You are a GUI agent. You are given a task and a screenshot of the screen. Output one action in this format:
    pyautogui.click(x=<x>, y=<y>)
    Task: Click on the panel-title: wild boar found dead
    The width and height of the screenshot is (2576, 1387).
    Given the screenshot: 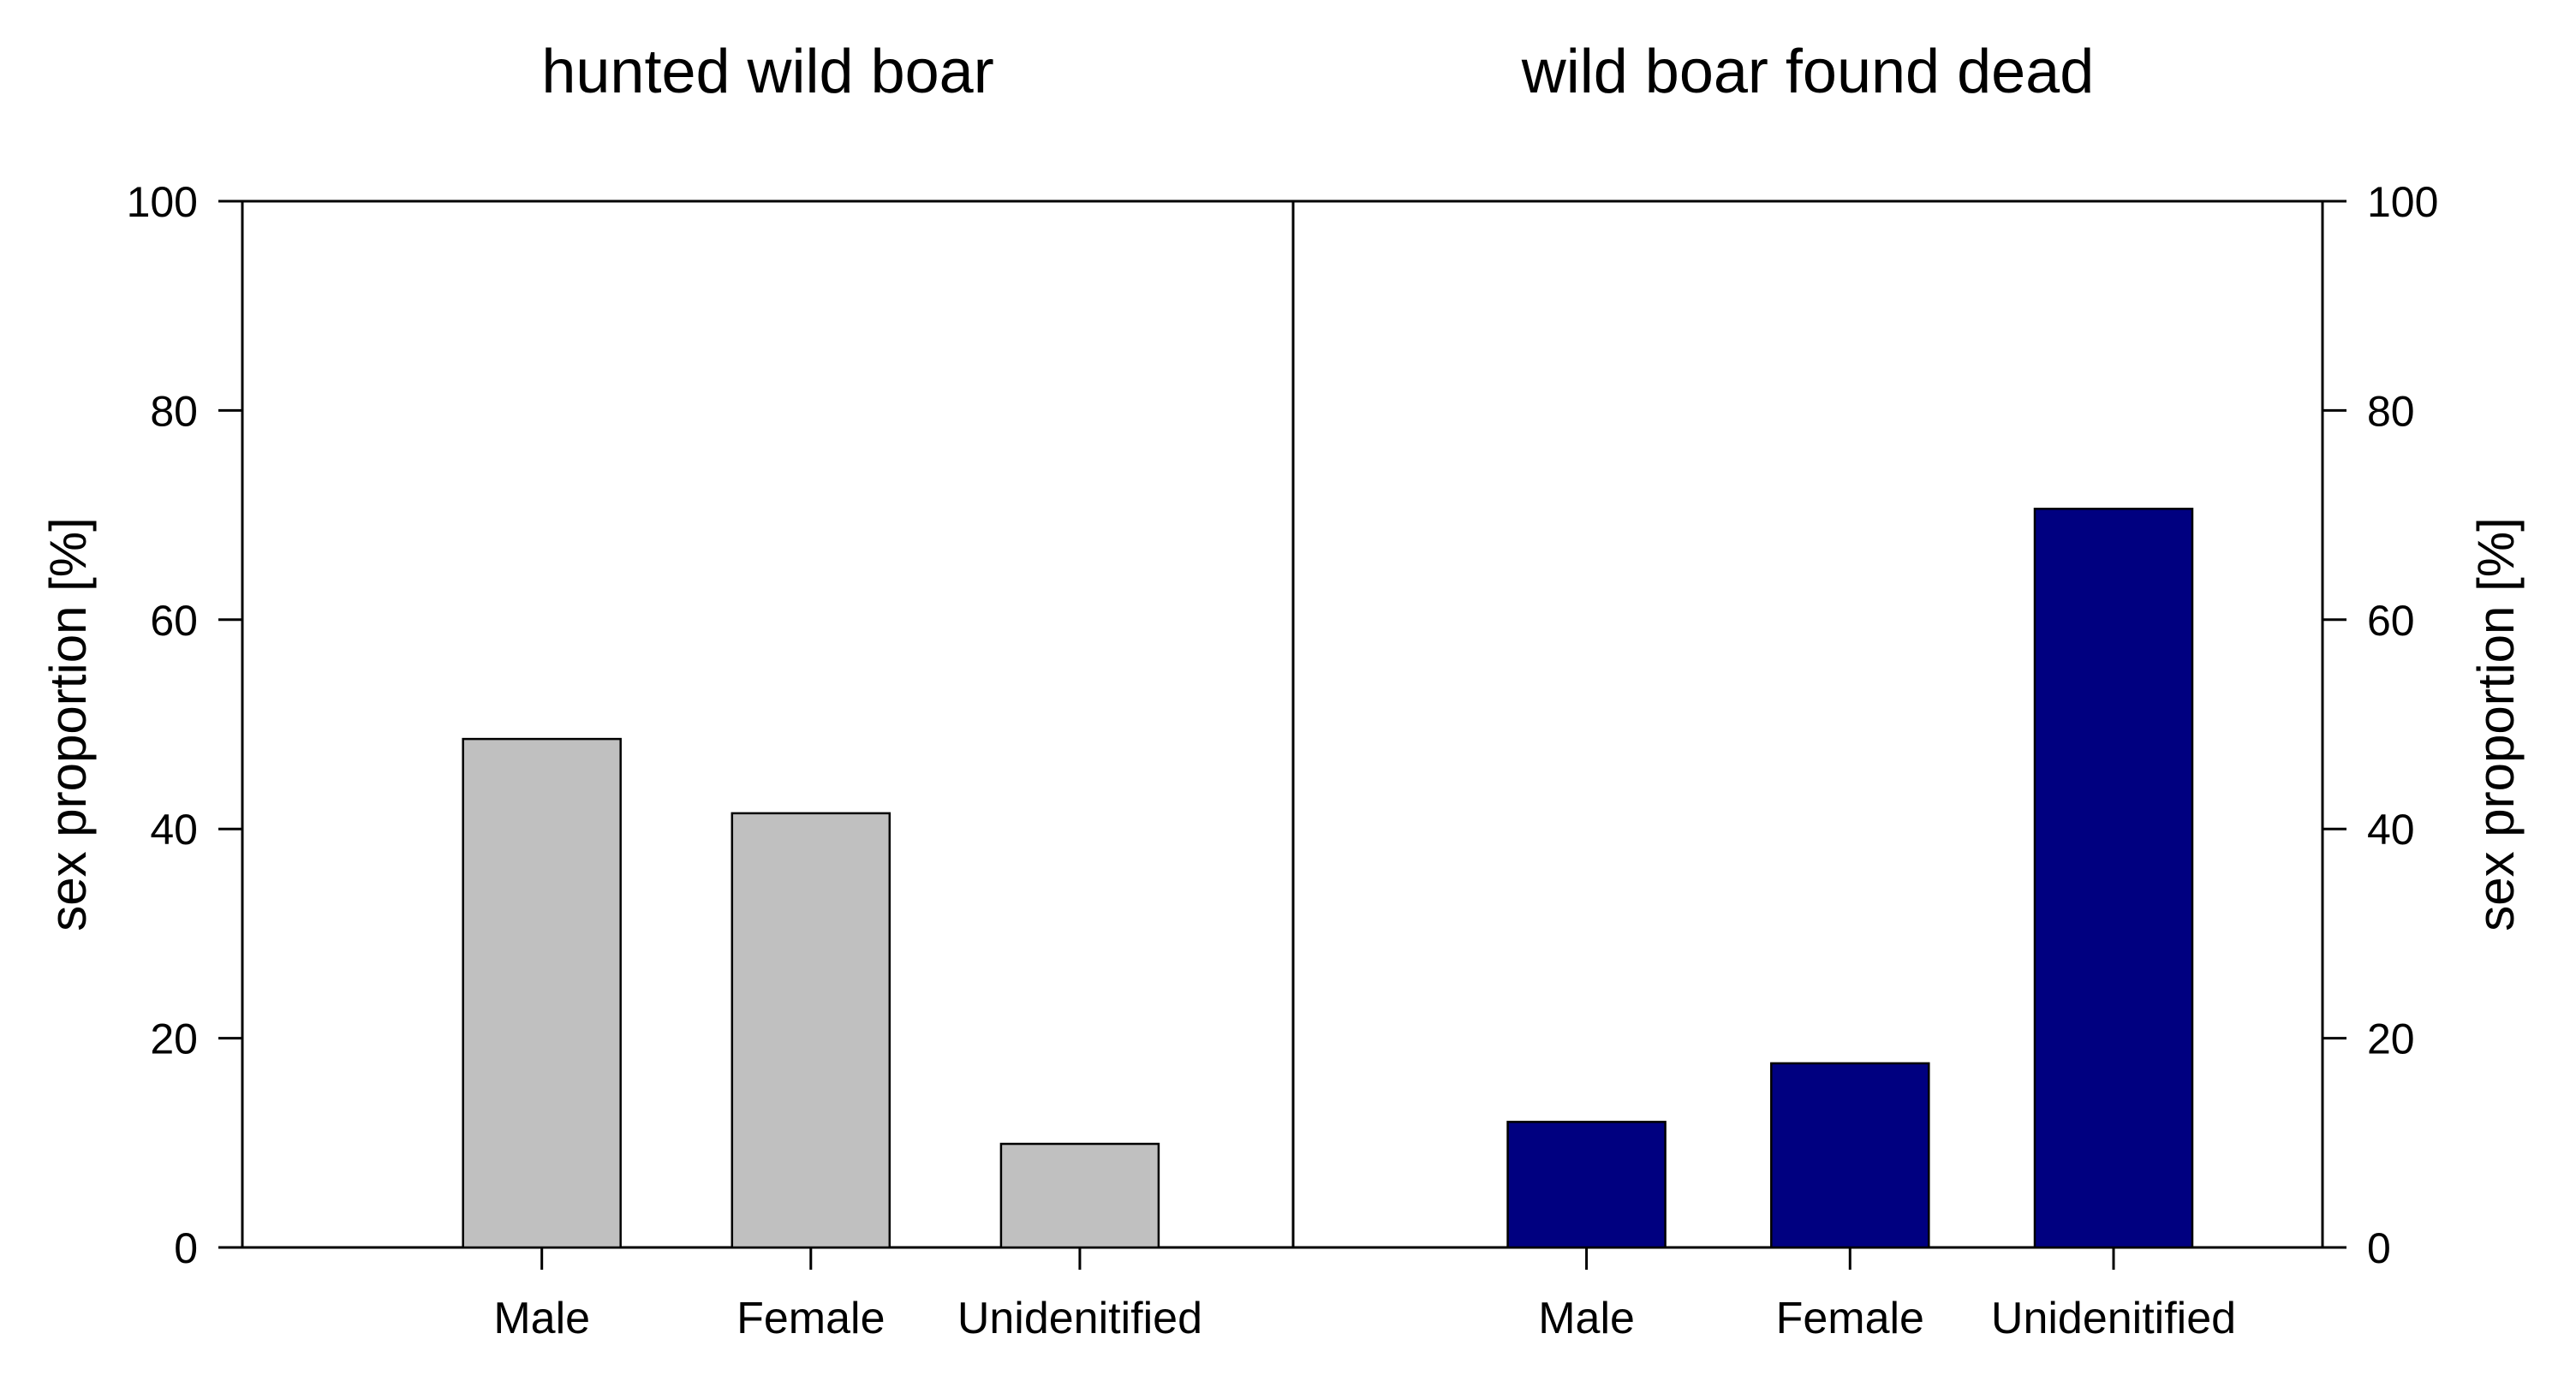 What is the action you would take?
    pyautogui.click(x=1808, y=72)
    